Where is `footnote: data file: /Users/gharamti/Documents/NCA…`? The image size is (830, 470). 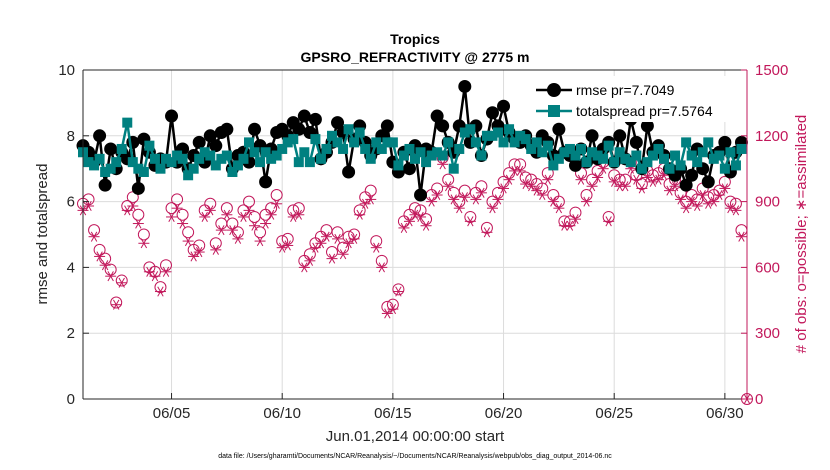 footnote: data file: /Users/gharamti/Documents/NCA… is located at coordinates (415, 456).